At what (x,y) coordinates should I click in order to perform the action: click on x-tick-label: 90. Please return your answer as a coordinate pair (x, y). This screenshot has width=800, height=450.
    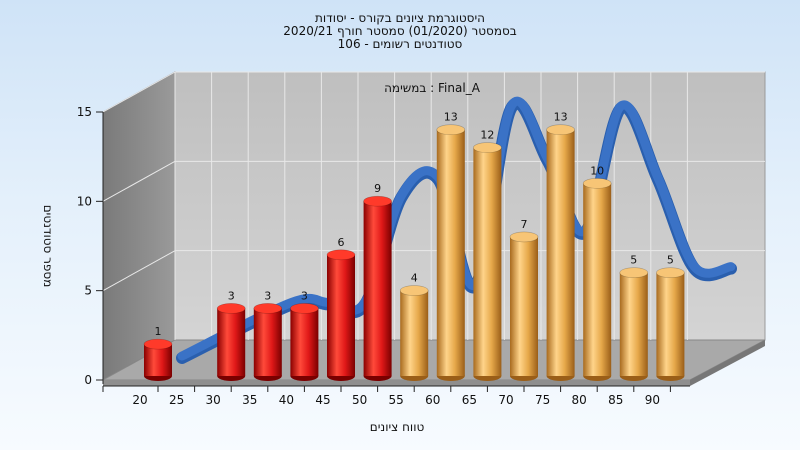
    Looking at the image, I should click on (652, 400).